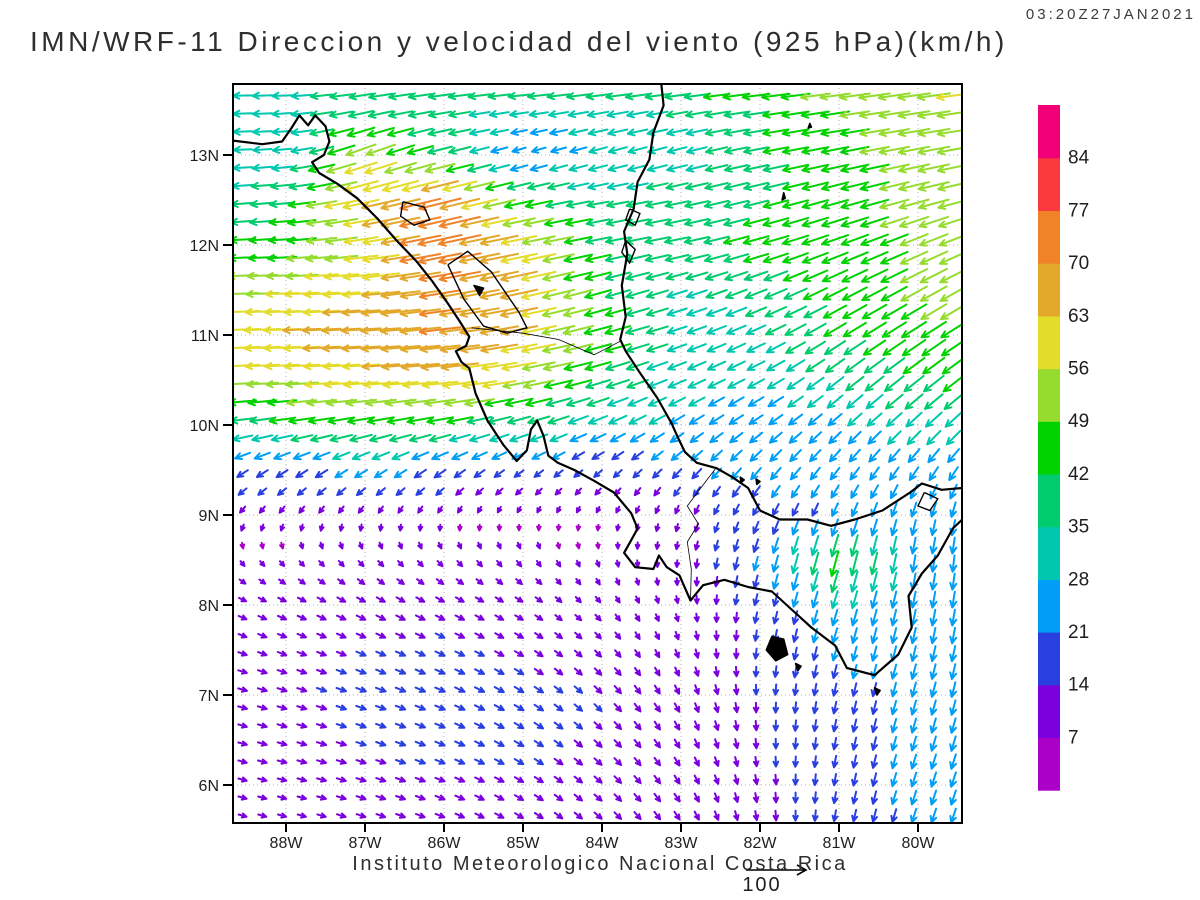 The width and height of the screenshot is (1200, 900). I want to click on lat-tick-label: 13N, so click(204, 156).